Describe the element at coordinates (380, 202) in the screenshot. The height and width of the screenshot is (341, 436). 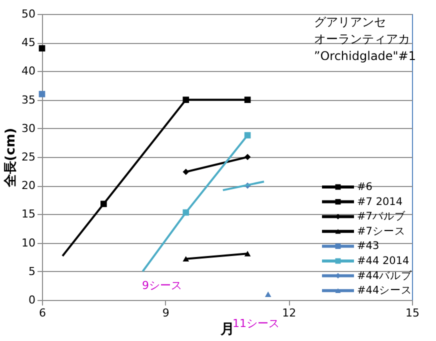
I see `legend-label: #7 2014` at that location.